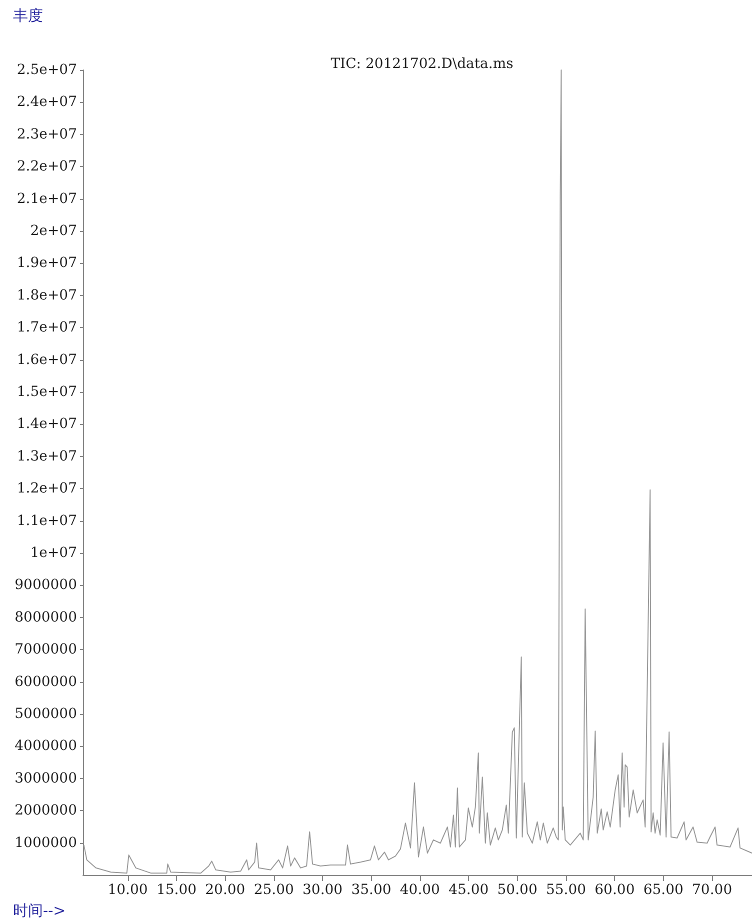 The image size is (752, 922). What do you see at coordinates (45, 746) in the screenshot?
I see `y-tick-label: 4000000` at bounding box center [45, 746].